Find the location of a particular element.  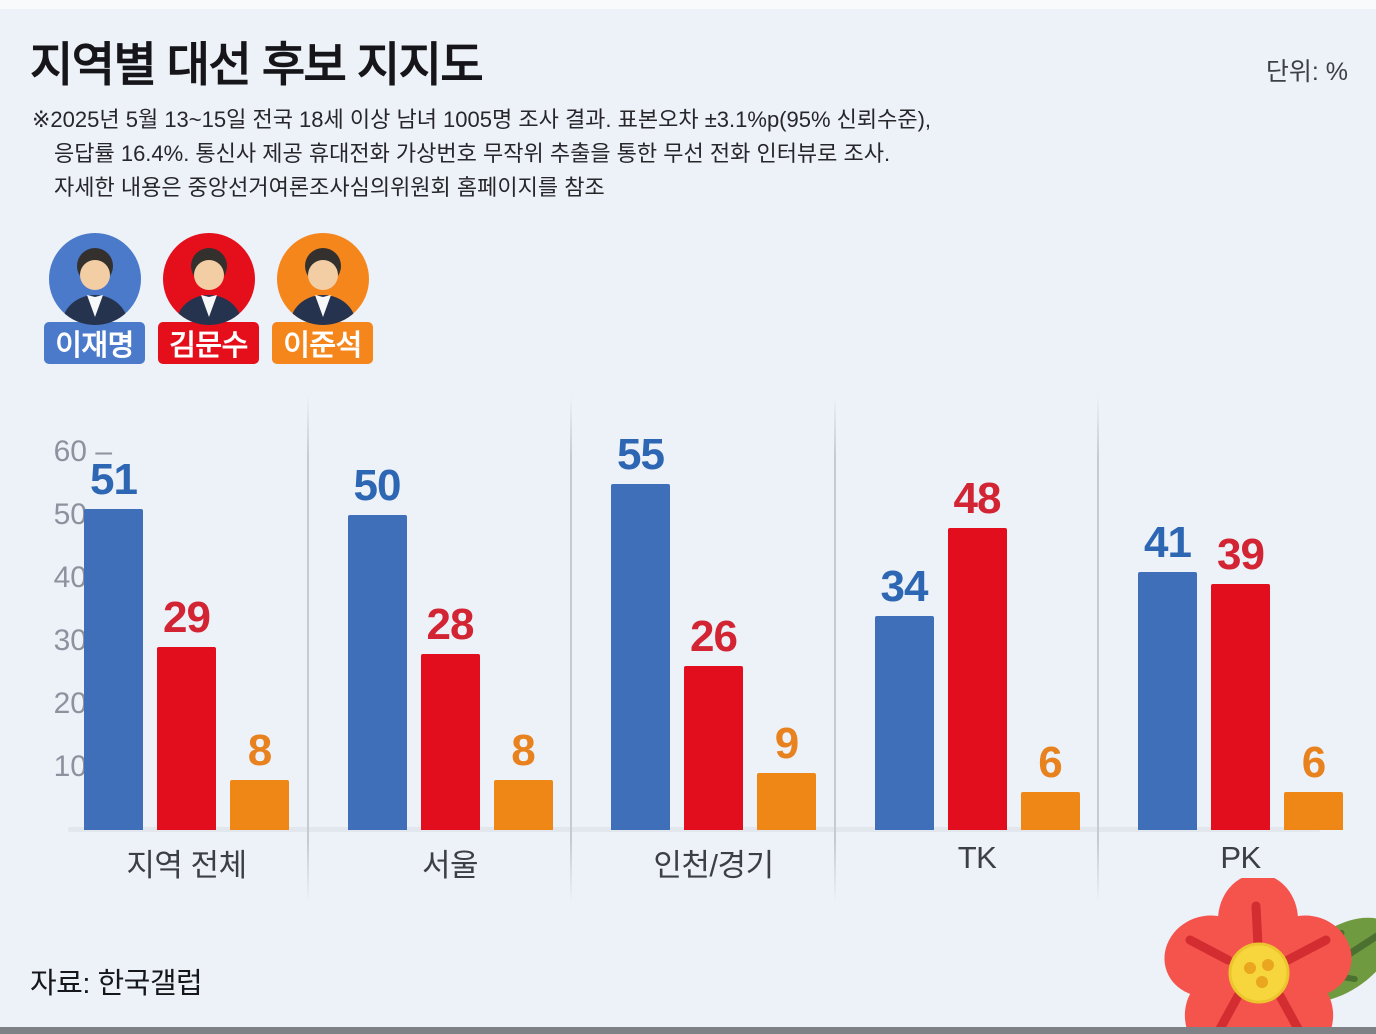

bar-group-2: 50 28 8 is located at coordinates (450, 645).